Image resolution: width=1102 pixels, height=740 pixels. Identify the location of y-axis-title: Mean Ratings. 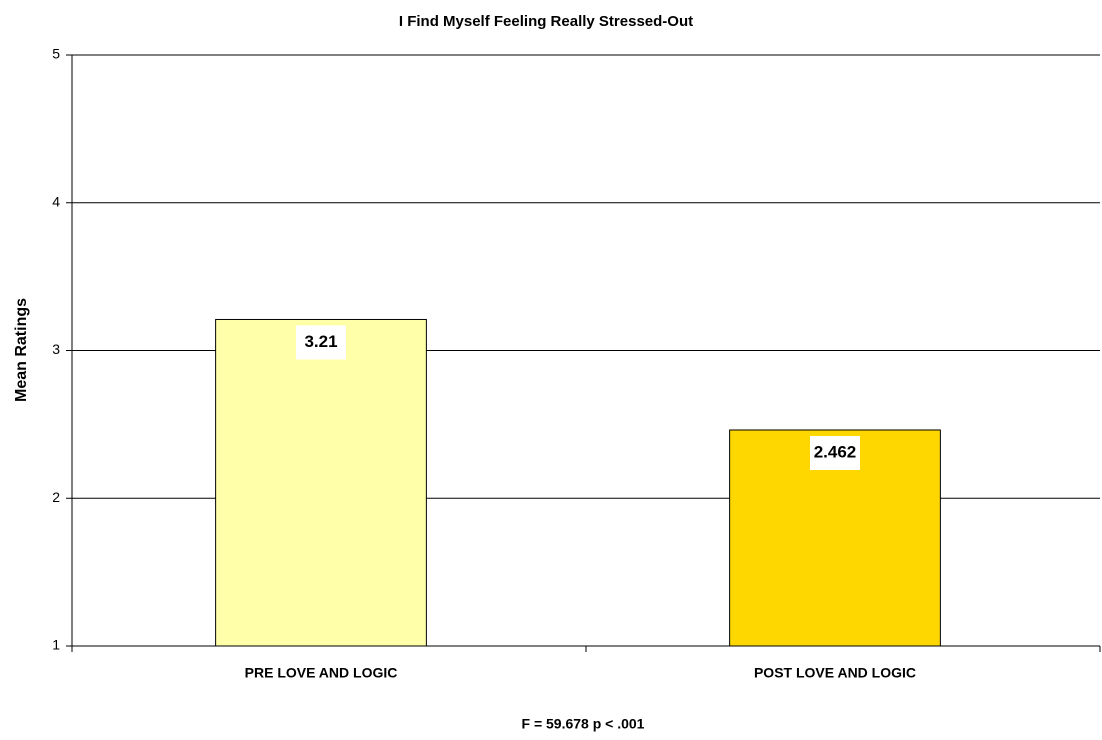
(21, 350).